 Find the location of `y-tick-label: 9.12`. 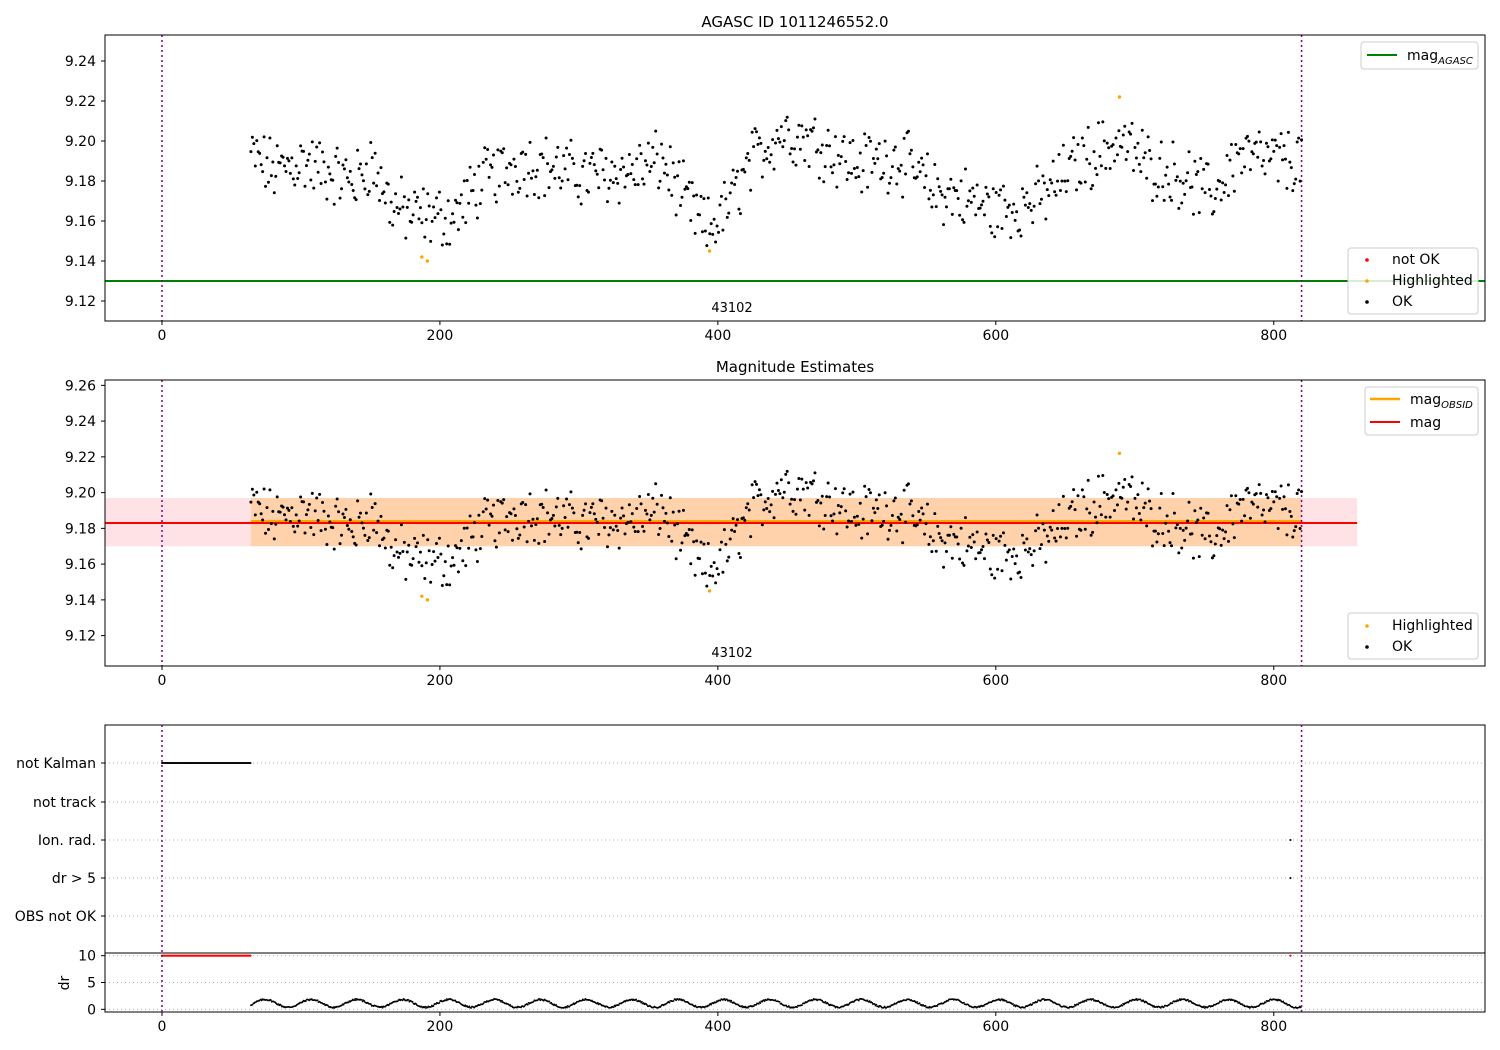

y-tick-label: 9.12 is located at coordinates (80, 302).